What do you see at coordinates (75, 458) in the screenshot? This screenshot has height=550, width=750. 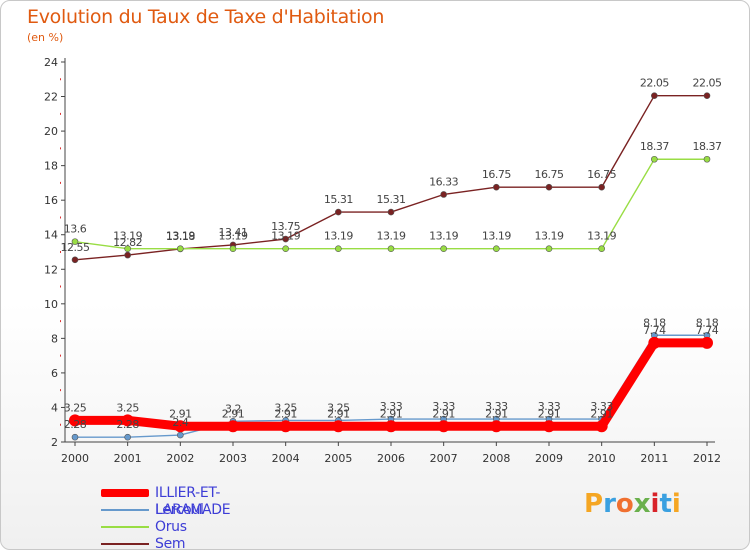 I see `x-tick-label: 2000` at bounding box center [75, 458].